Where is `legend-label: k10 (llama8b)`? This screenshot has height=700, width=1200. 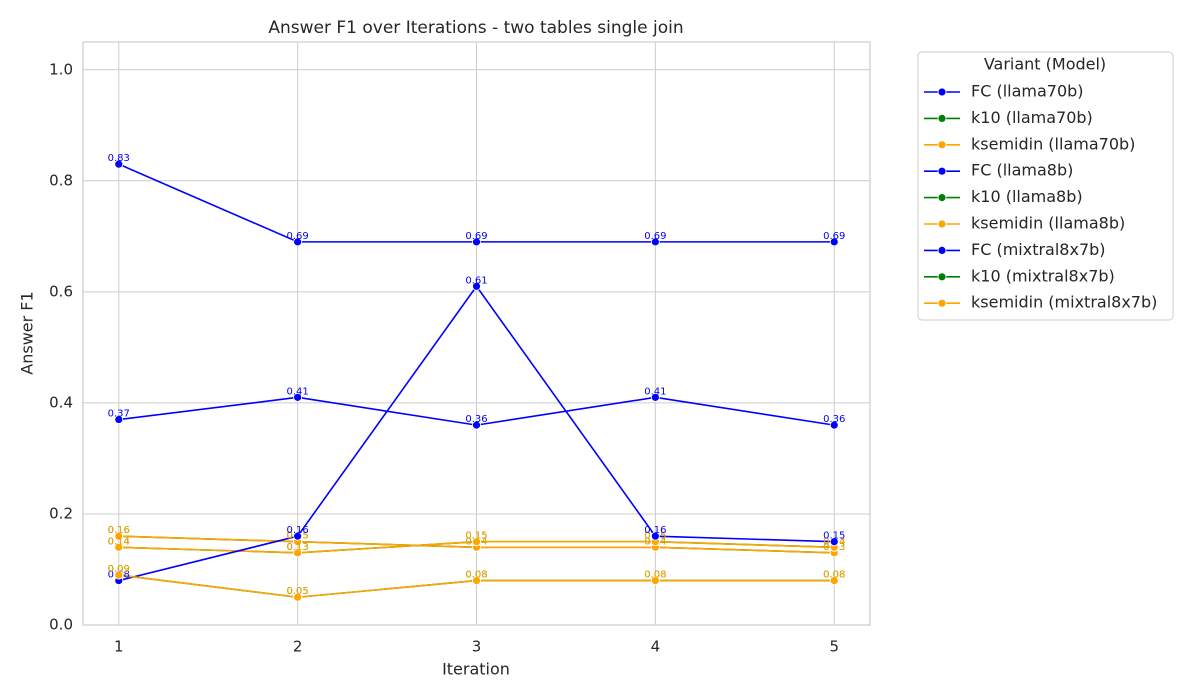
legend-label: k10 (llama8b) is located at coordinates (1027, 196).